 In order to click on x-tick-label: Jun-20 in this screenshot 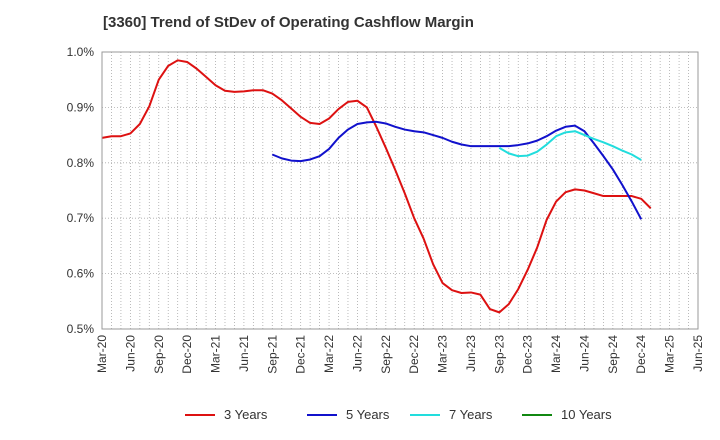, I will do `click(130, 353)`.